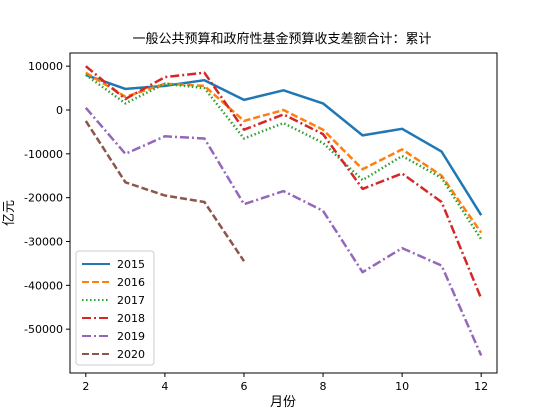 This screenshot has width=554, height=415. I want to click on chart-title: 一般公共预算和政府性基金预算收支差额合计：累计, so click(281, 39).